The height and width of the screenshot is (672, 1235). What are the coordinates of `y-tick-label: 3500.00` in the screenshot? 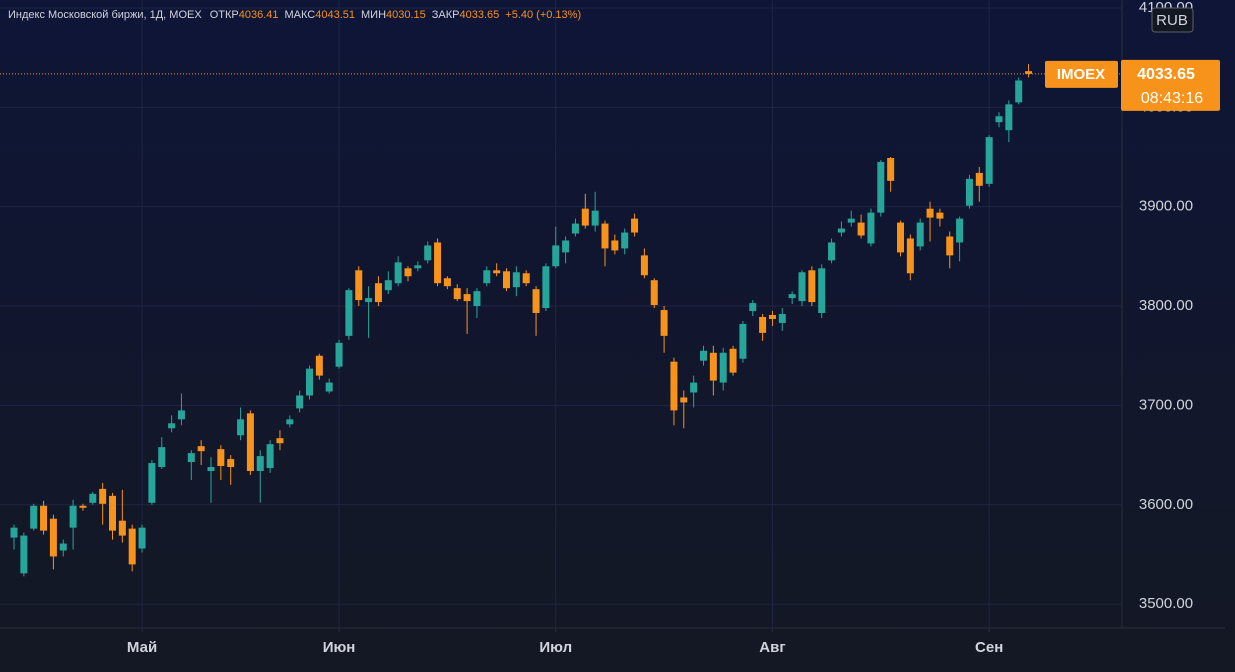 It's located at (1166, 603).